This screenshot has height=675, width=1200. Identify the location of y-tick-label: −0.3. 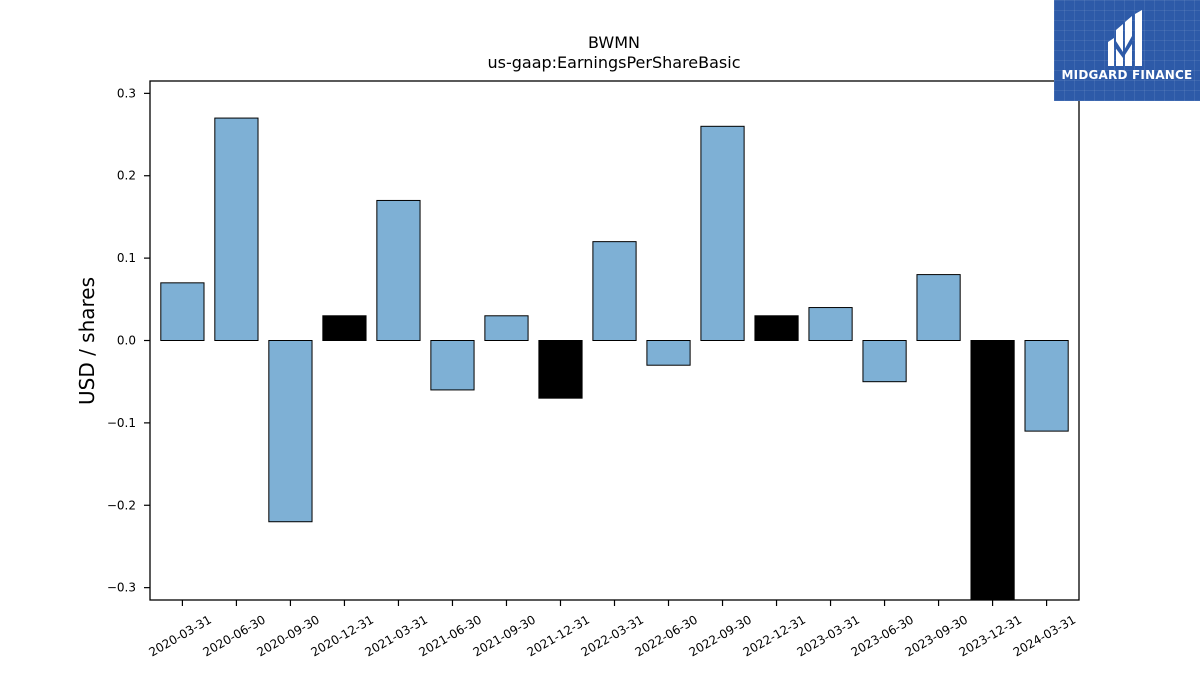
(121, 588).